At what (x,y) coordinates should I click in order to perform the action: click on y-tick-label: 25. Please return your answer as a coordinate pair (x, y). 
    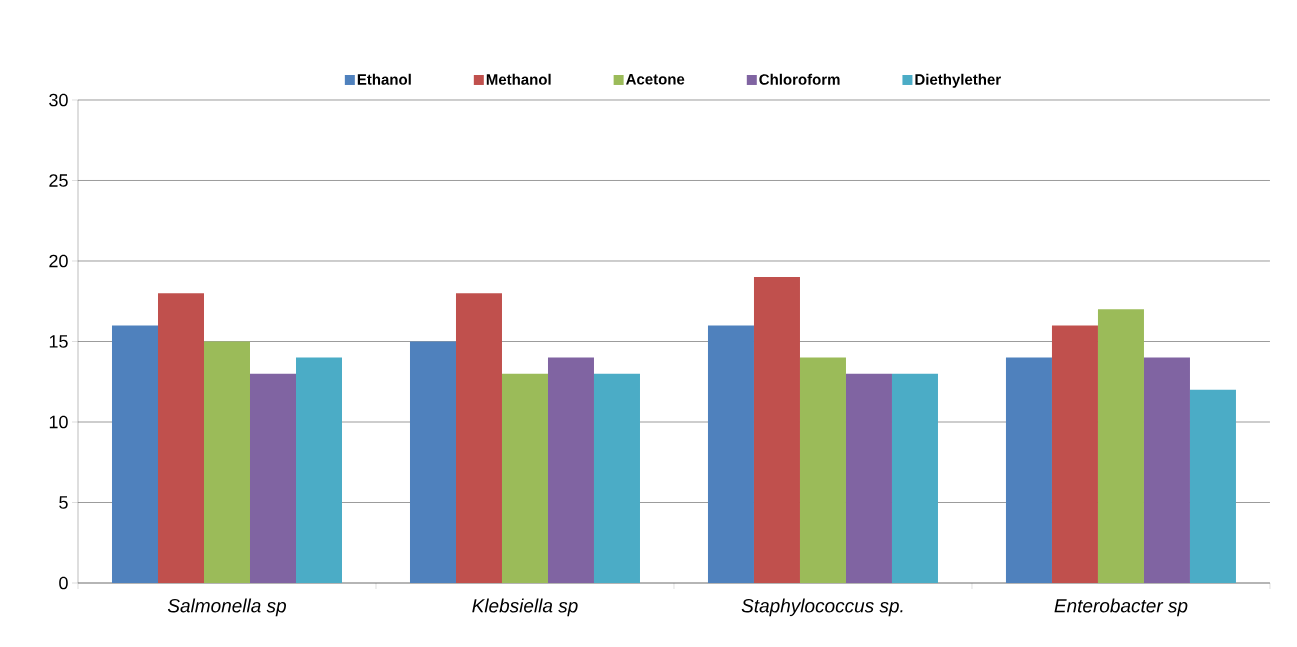
    Looking at the image, I should click on (58, 180).